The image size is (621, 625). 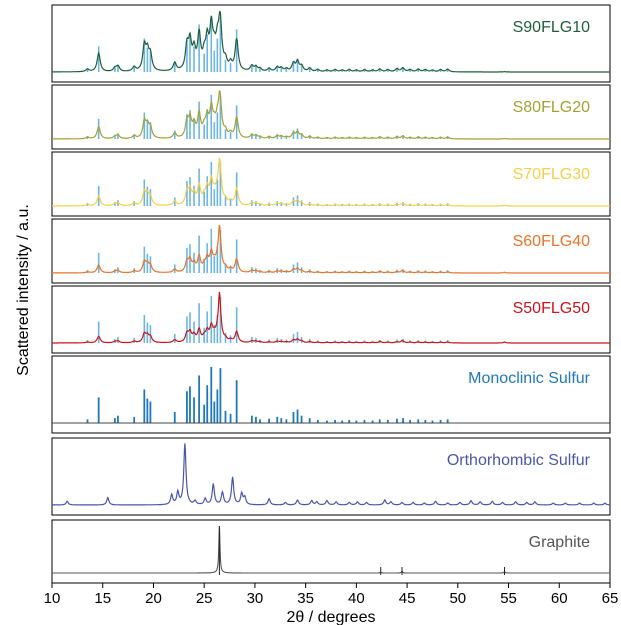 What do you see at coordinates (305, 598) in the screenshot?
I see `x-tick-label: 35` at bounding box center [305, 598].